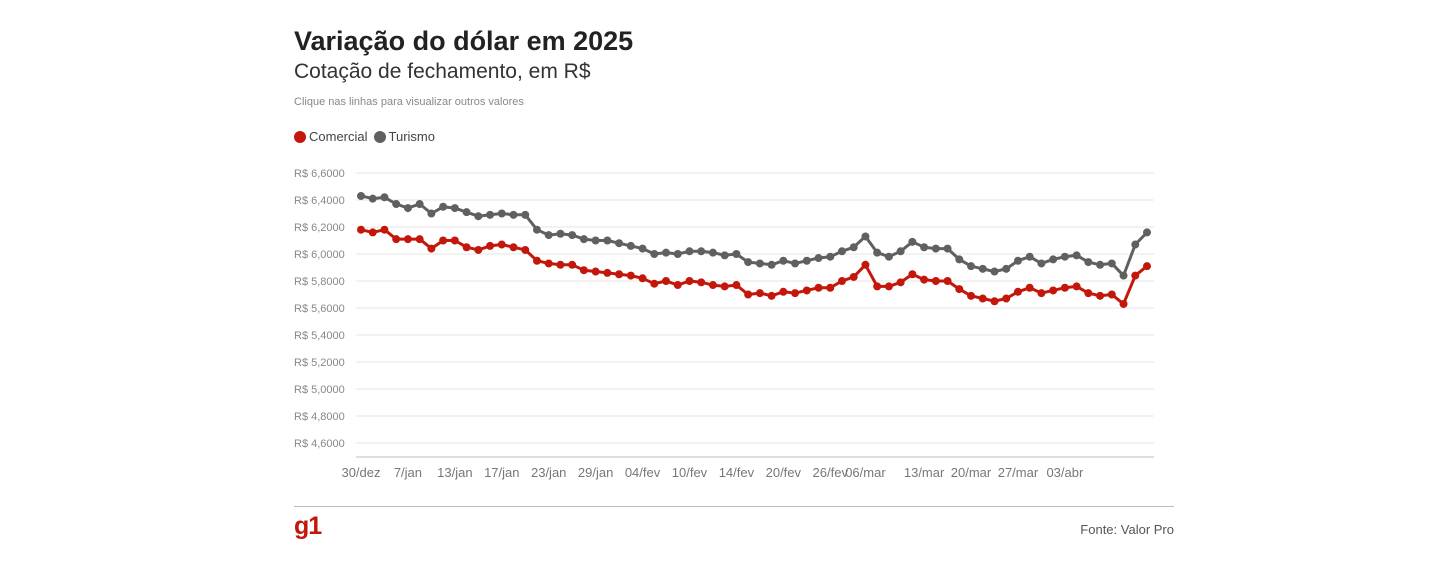 Image resolution: width=1445 pixels, height=580 pixels. What do you see at coordinates (734, 506) in the screenshot?
I see `footer-divider` at bounding box center [734, 506].